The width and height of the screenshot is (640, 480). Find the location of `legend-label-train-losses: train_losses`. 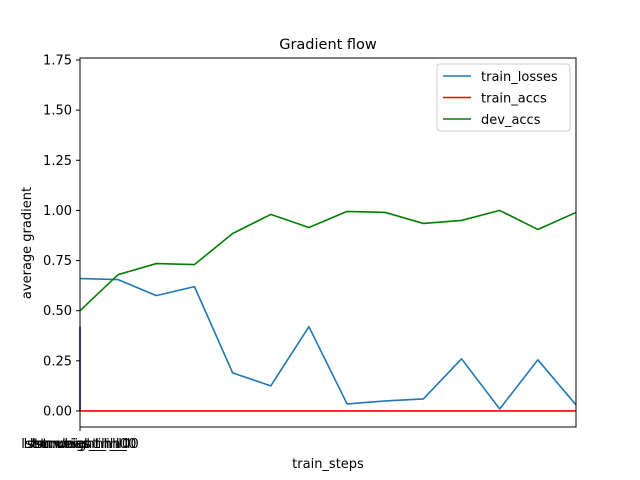

legend-label-train-losses: train_losses is located at coordinates (519, 77).